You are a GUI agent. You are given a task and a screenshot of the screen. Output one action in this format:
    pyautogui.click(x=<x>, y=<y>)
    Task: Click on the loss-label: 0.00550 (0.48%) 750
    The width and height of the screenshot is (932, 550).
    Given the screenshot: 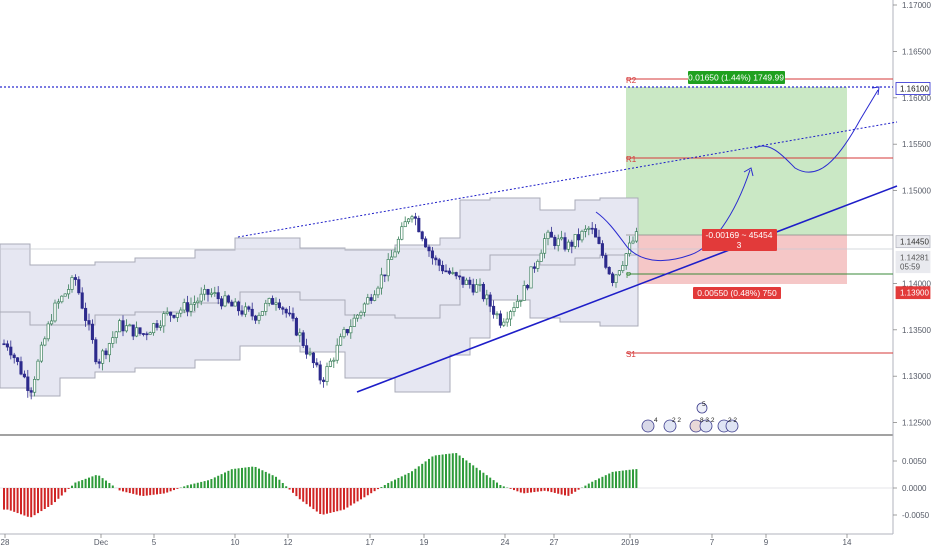 What is the action you would take?
    pyautogui.click(x=737, y=293)
    